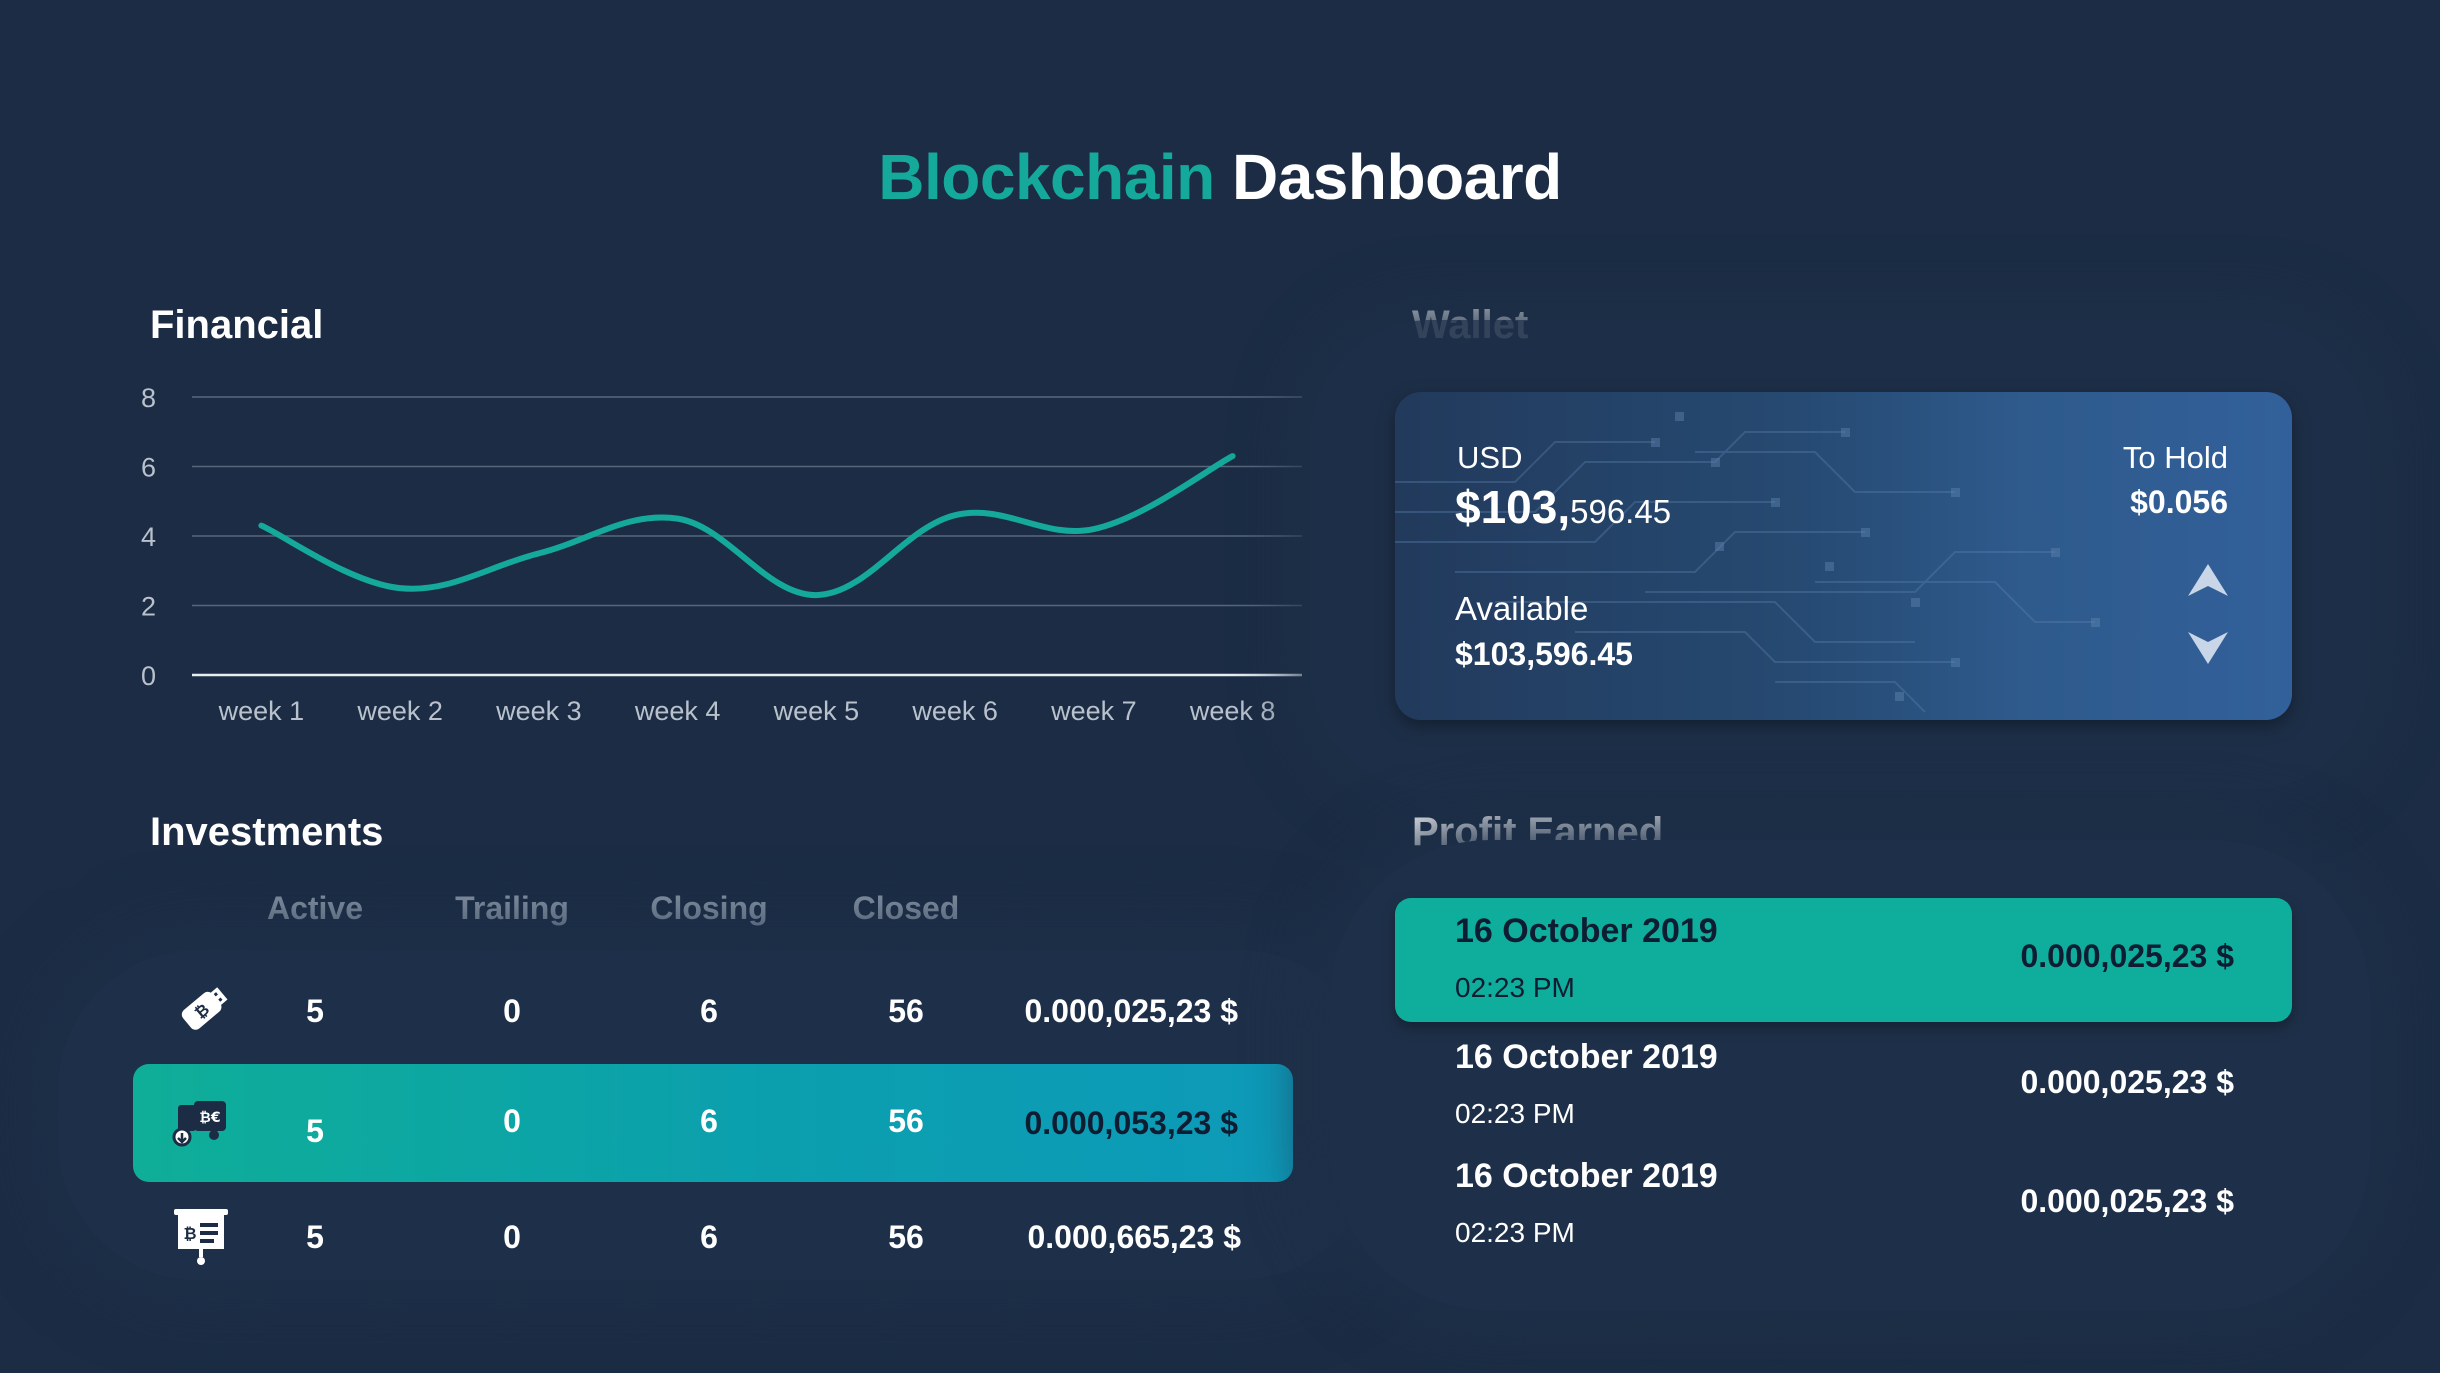 The width and height of the screenshot is (2440, 1373). I want to click on arrow-down-icon, so click(2208, 648).